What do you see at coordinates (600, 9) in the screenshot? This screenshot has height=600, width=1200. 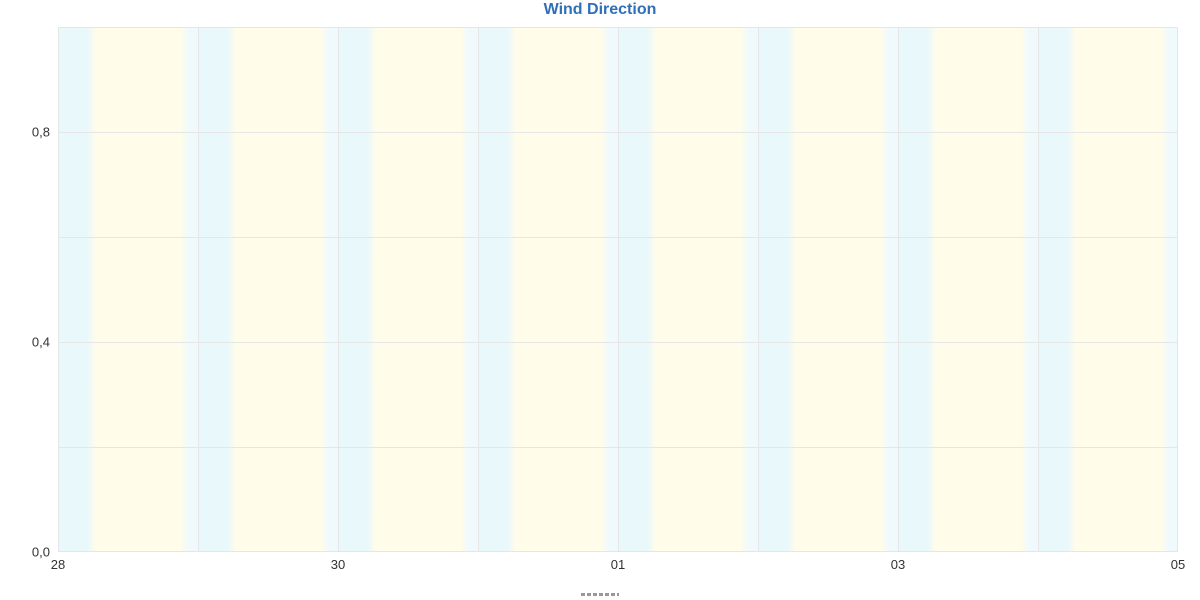 I see `chart-title: Wind Direction` at bounding box center [600, 9].